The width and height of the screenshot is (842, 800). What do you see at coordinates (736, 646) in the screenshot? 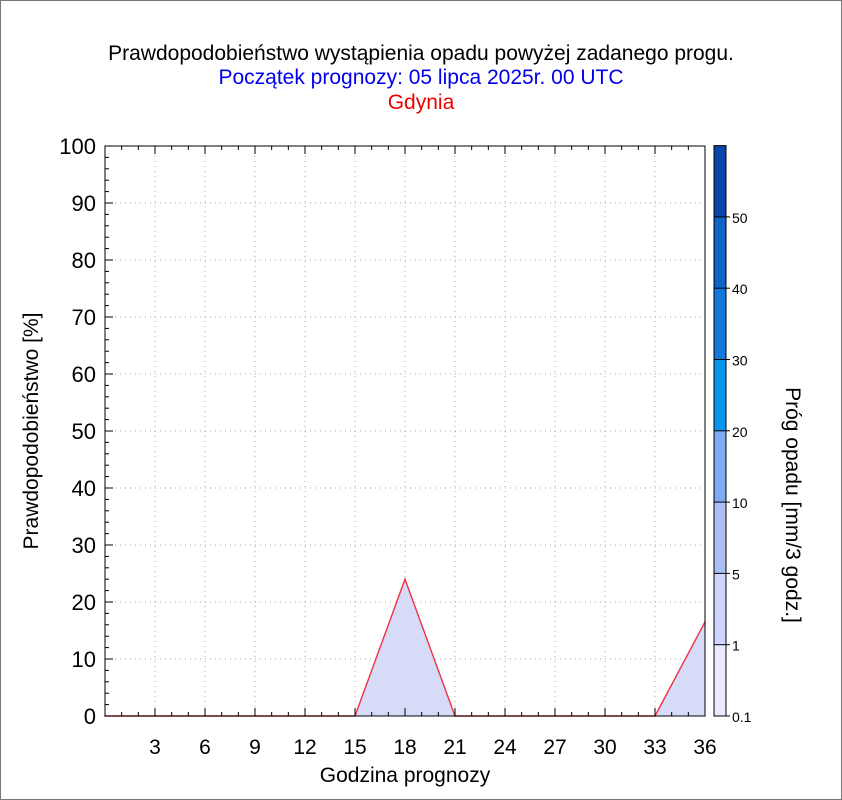
I see `colorbar-tick-label: 1` at bounding box center [736, 646].